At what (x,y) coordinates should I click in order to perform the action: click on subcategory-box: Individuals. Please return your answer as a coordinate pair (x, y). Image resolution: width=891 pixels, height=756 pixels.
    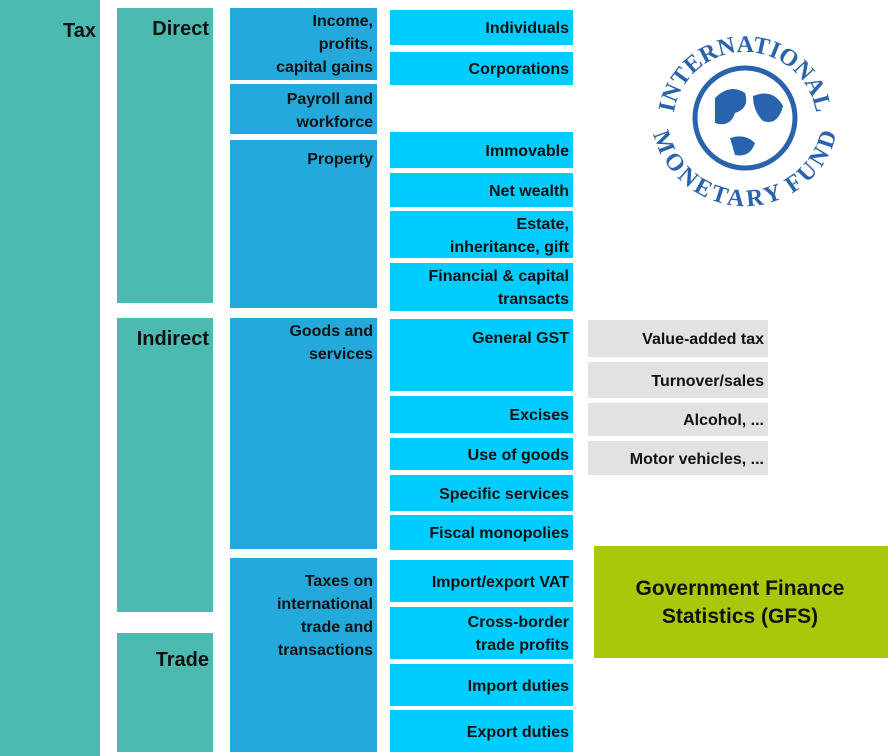
    Looking at the image, I should click on (481, 27).